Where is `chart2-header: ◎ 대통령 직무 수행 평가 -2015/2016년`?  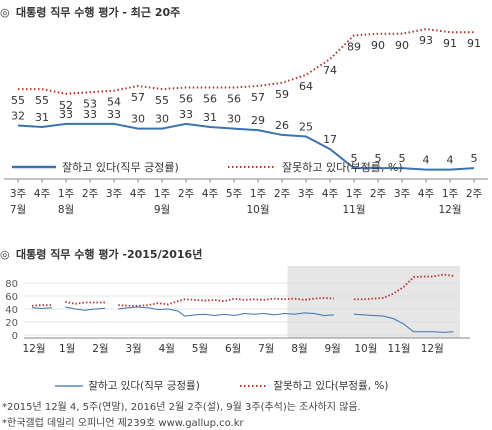 chart2-header: ◎ 대통령 직무 수행 평가 -2015/2016년 is located at coordinates (101, 254).